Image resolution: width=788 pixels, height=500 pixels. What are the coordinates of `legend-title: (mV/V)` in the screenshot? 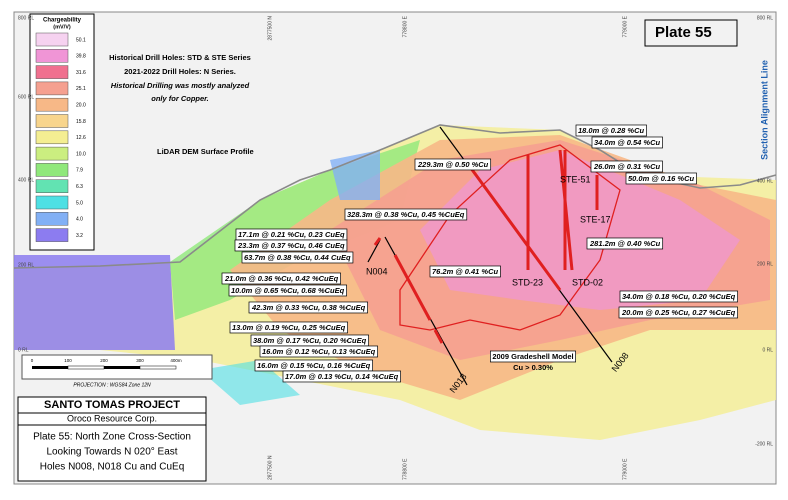 It's located at (62, 27).